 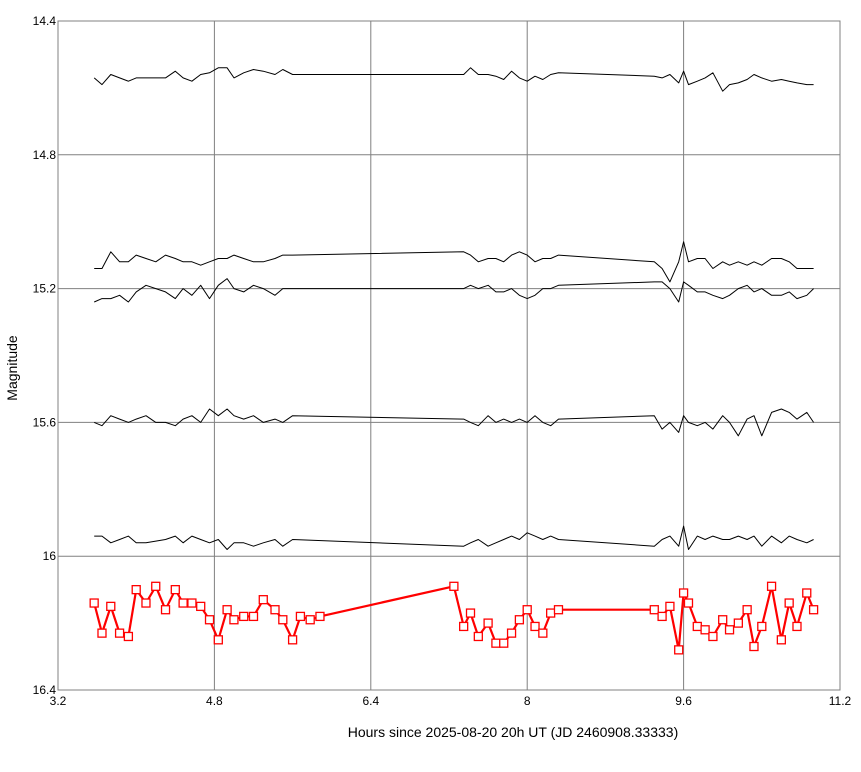 I want to click on x-tick-label: 3.2, so click(x=58, y=701).